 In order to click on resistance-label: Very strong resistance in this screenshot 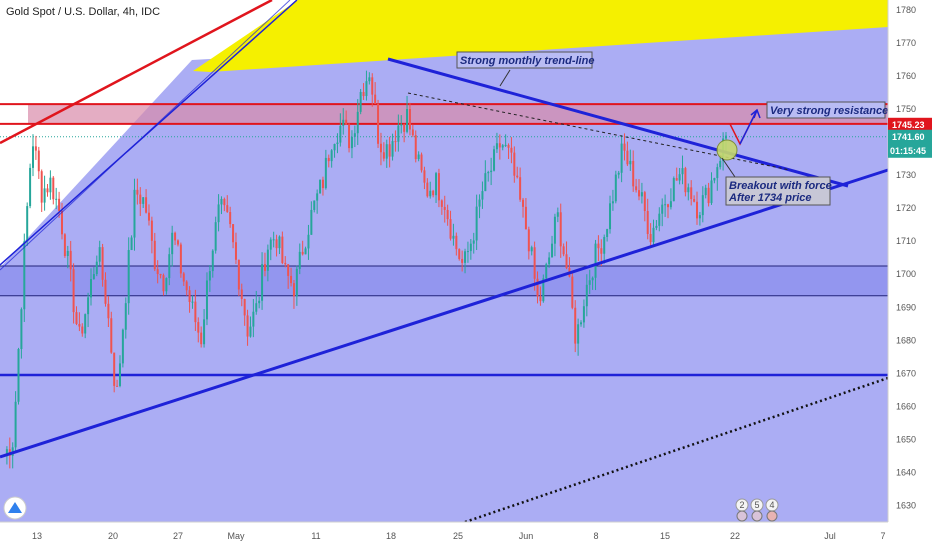, I will do `click(829, 111)`.